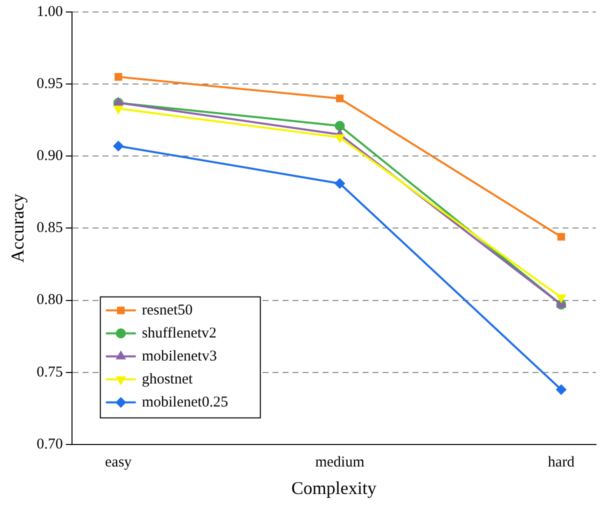  What do you see at coordinates (18, 228) in the screenshot?
I see `y-axis-title: Accuracy` at bounding box center [18, 228].